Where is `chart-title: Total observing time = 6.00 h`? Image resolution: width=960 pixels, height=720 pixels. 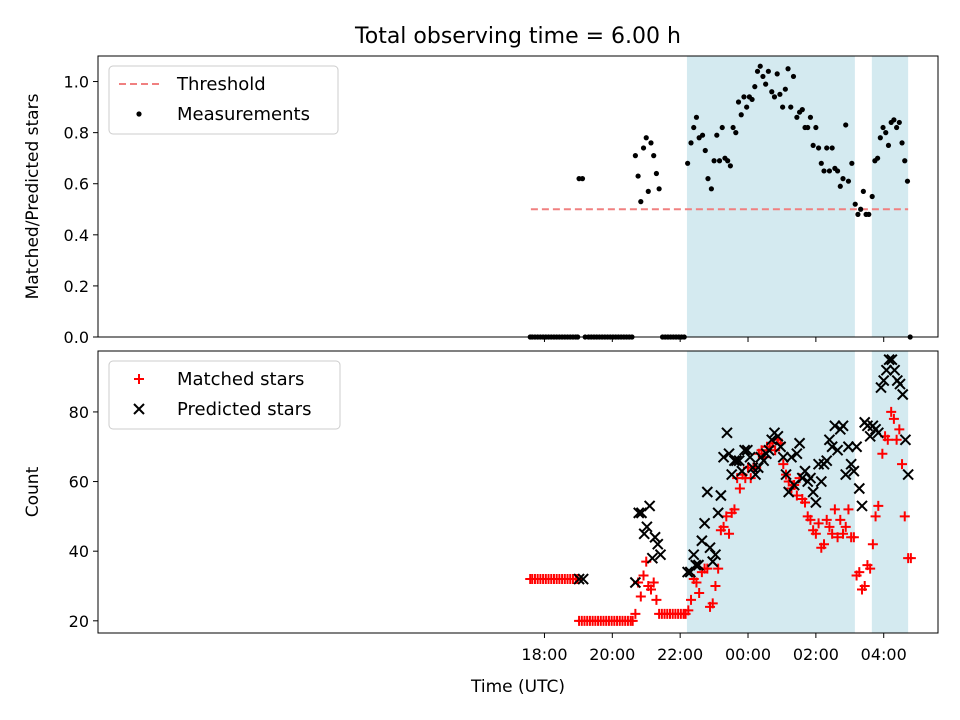
chart-title: Total observing time = 6.00 h is located at coordinates (517, 36).